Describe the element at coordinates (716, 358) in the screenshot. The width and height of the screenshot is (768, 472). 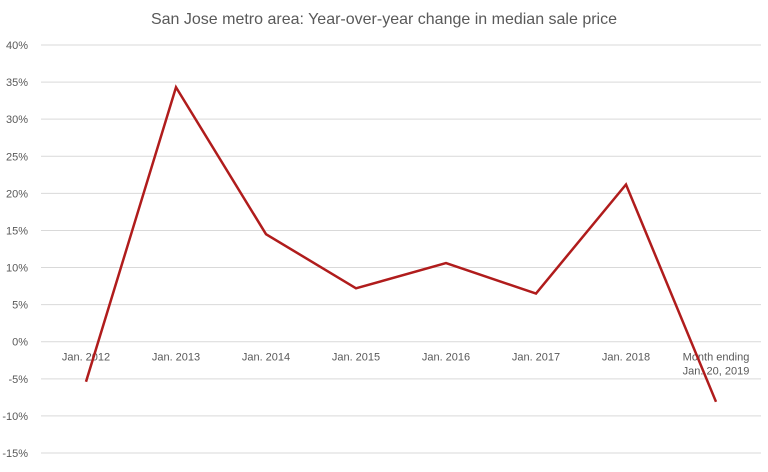
I see `x-tick-label-line: Month ending` at that location.